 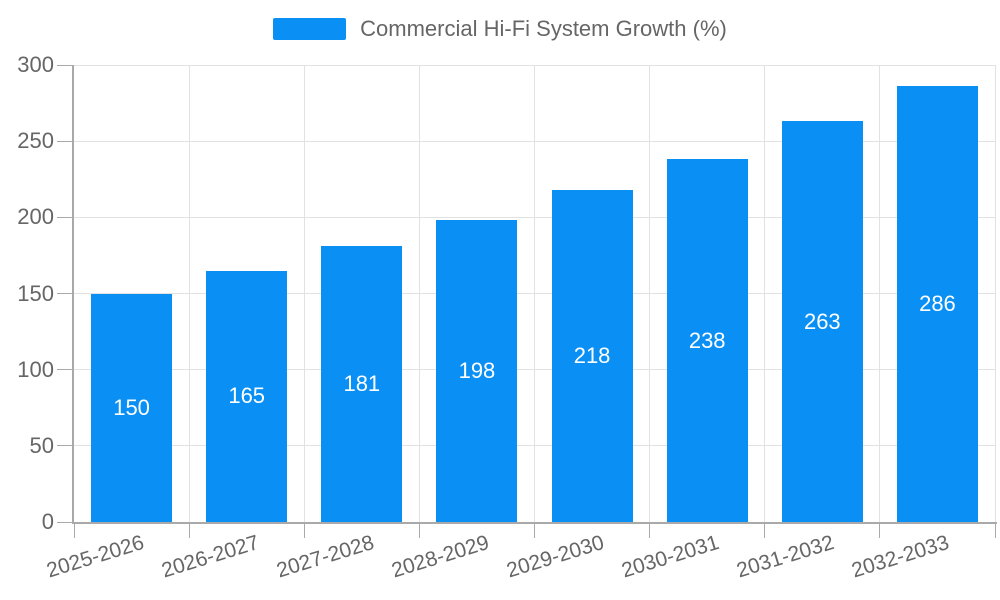 I want to click on legend-label: Commercial Hi-Fi System Growth (%), so click(x=543, y=28).